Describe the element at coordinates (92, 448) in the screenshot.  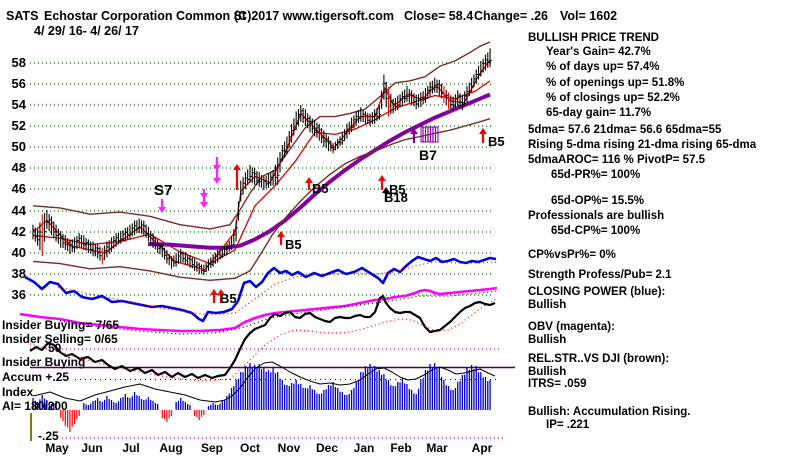
I see `month-label-jun: Jun` at that location.